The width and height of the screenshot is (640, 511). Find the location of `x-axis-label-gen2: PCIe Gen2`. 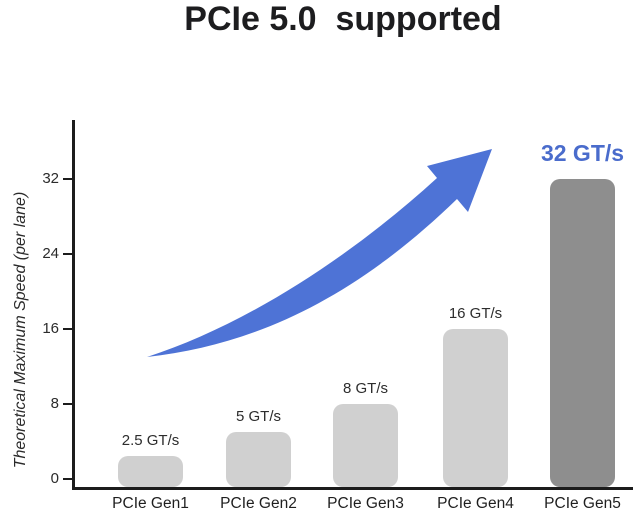

x-axis-label-gen2: PCIe Gen2 is located at coordinates (258, 503).